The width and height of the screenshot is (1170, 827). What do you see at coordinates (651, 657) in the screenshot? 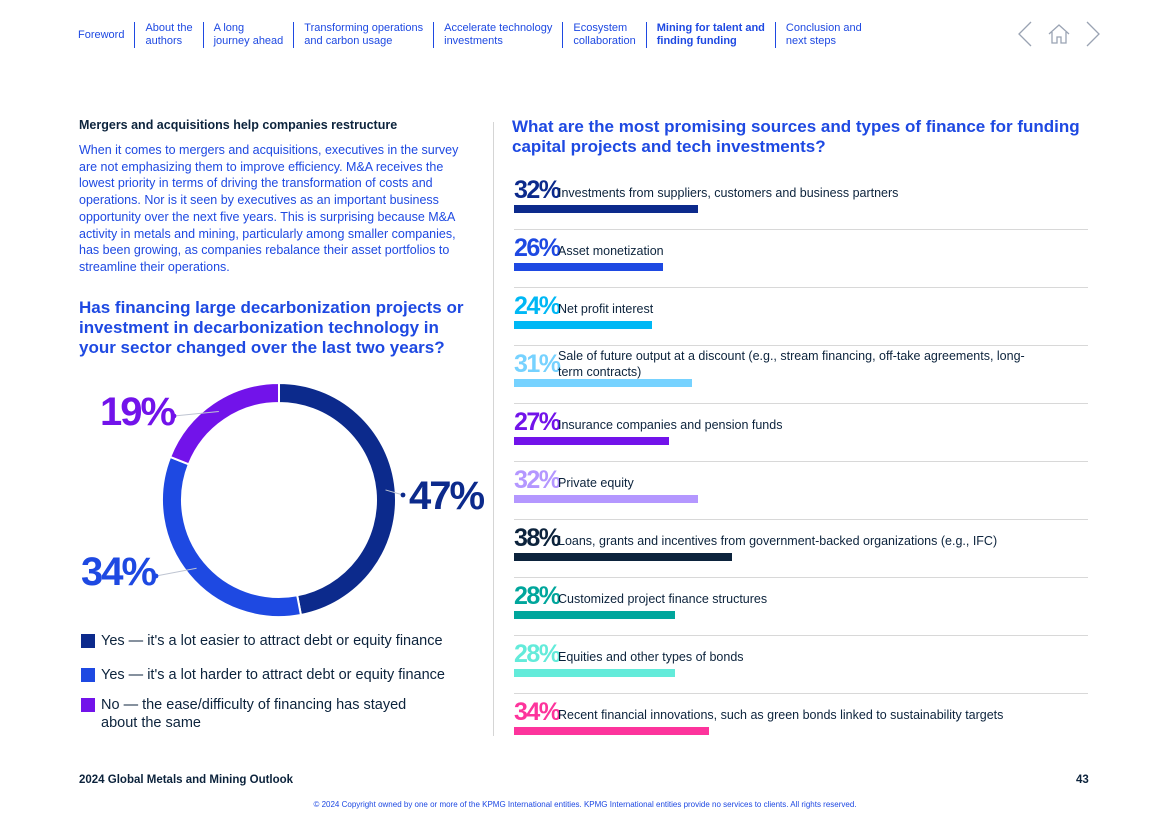
I see `bar-category-label: Equities and other types of bonds` at bounding box center [651, 657].